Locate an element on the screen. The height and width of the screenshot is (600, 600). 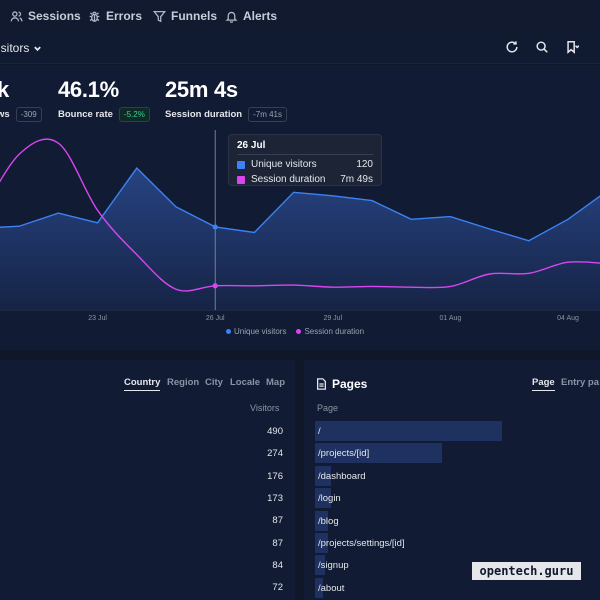
refresh-button is located at coordinates (513, 48).